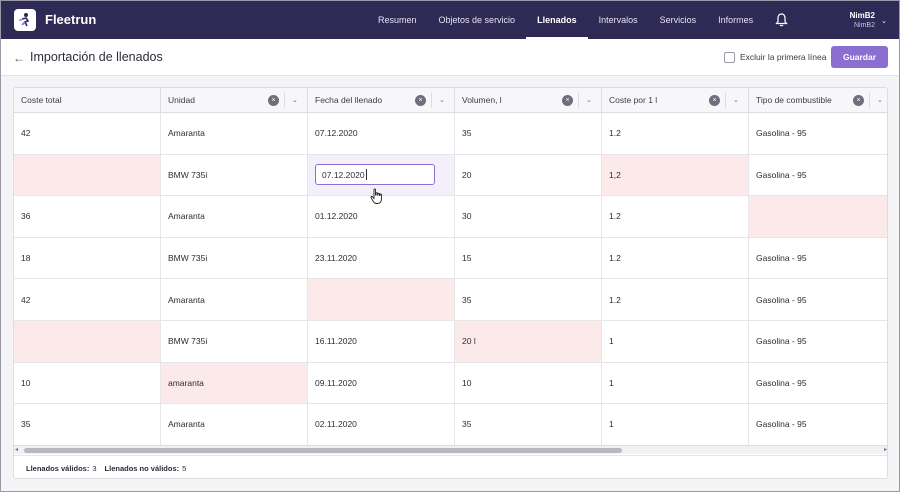 The height and width of the screenshot is (492, 900). I want to click on column-header-unidad: Unidad × ⌄, so click(234, 100).